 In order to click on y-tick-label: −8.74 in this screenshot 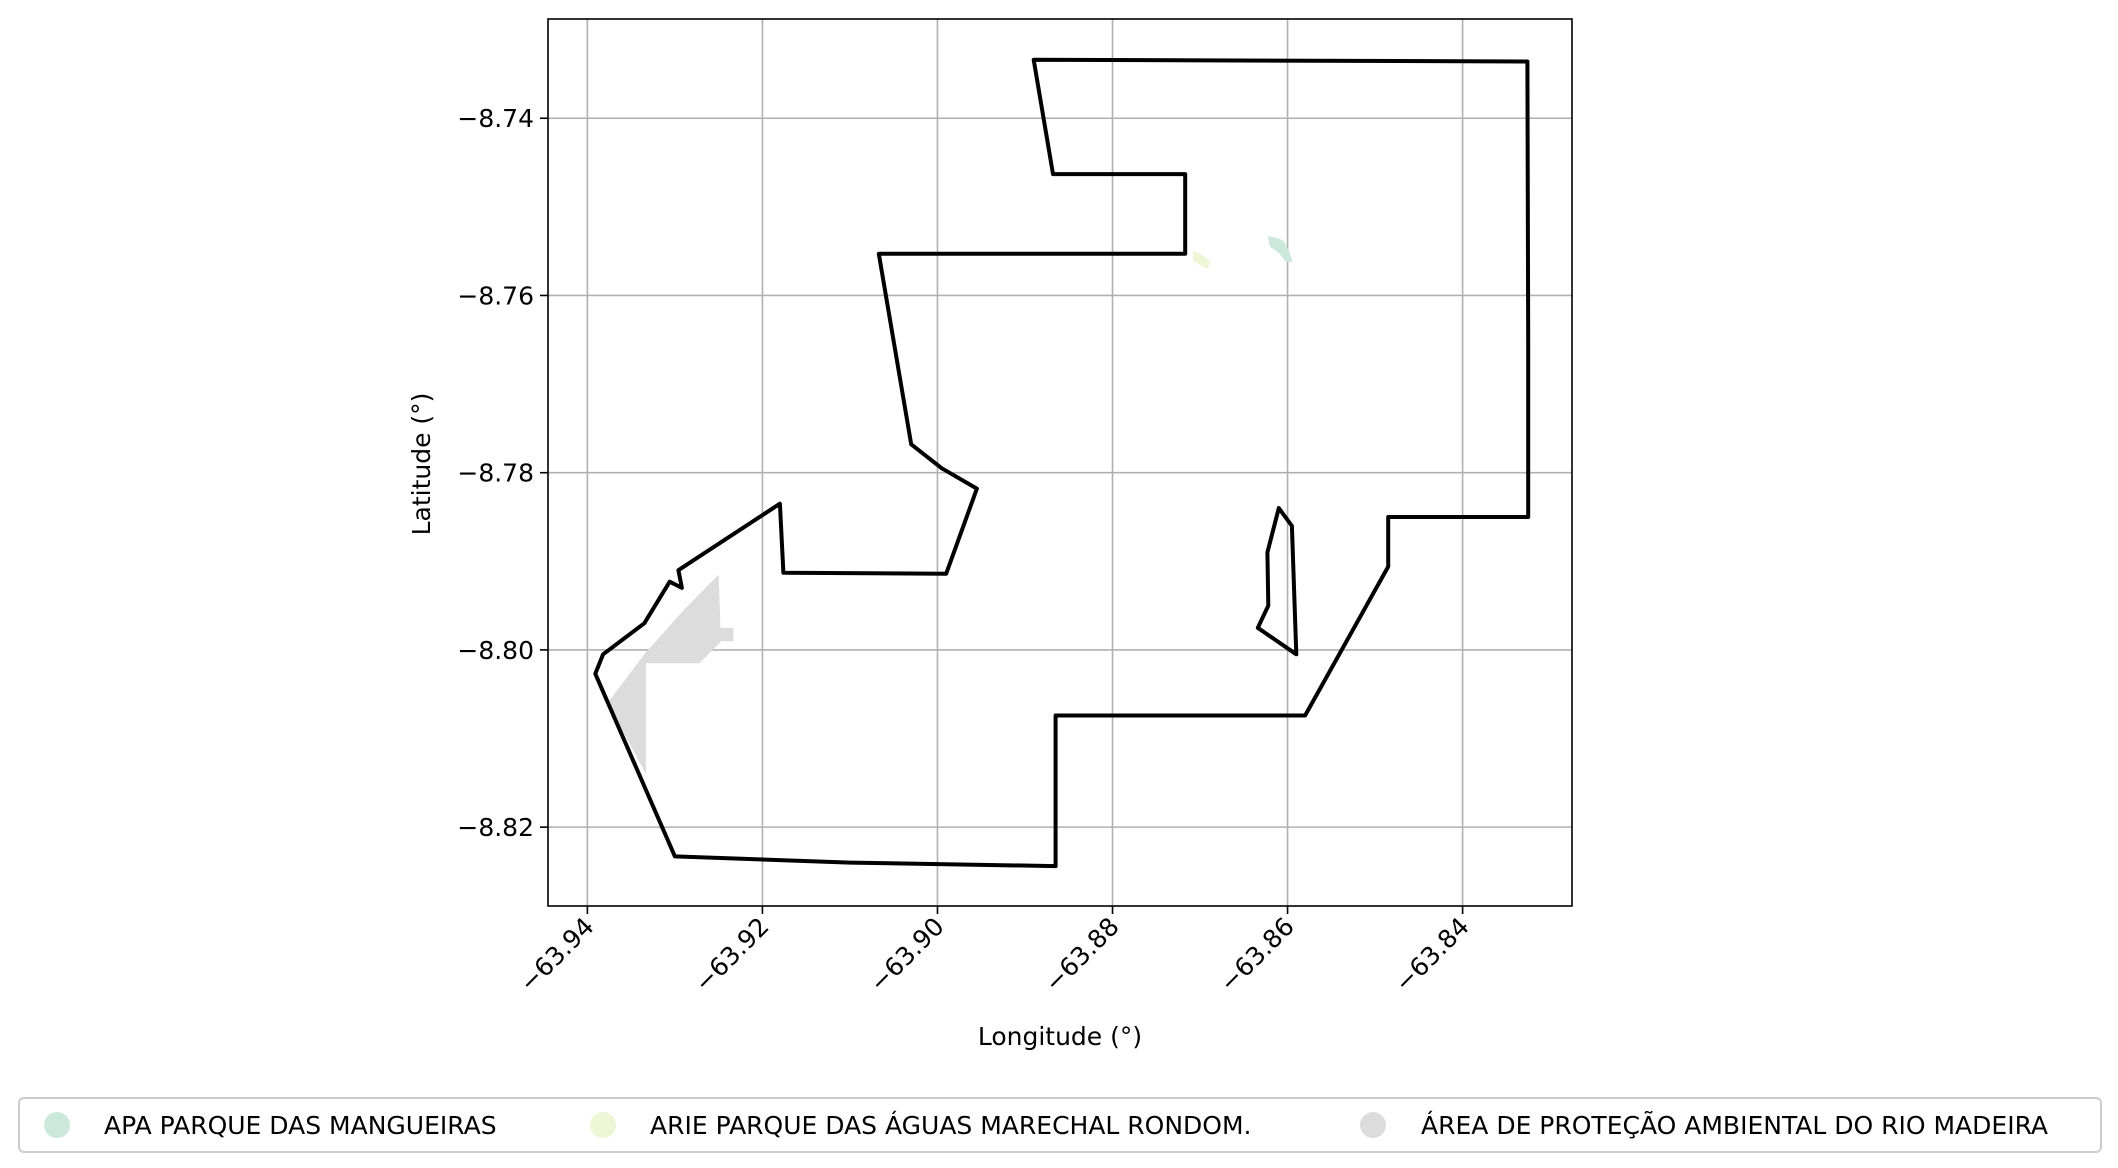, I will do `click(495, 118)`.